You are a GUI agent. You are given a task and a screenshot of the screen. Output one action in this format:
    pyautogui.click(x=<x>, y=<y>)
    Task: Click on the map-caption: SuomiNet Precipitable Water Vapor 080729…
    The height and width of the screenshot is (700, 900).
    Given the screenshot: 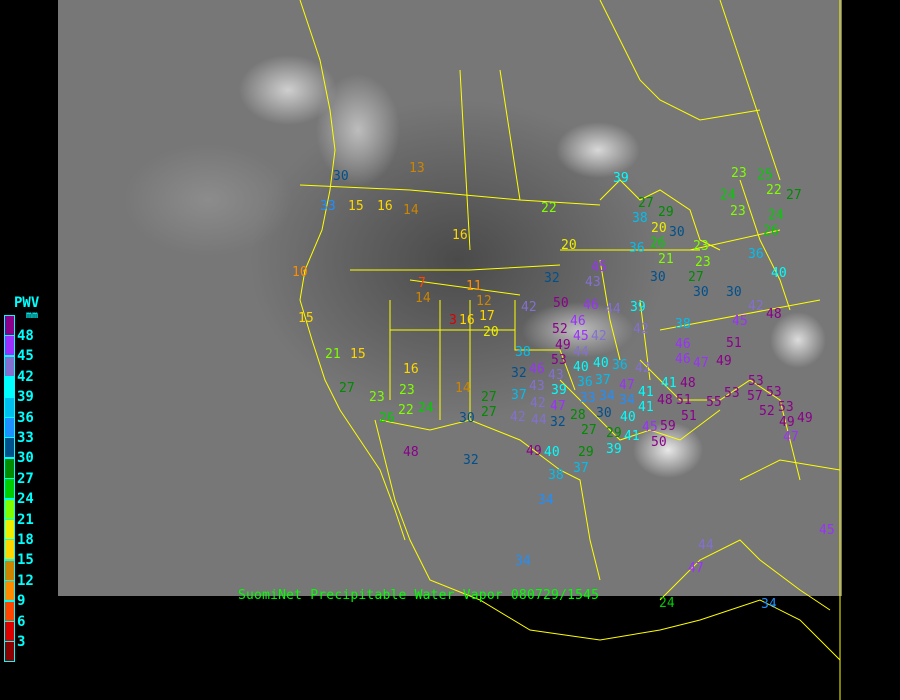 What is the action you would take?
    pyautogui.click(x=419, y=595)
    